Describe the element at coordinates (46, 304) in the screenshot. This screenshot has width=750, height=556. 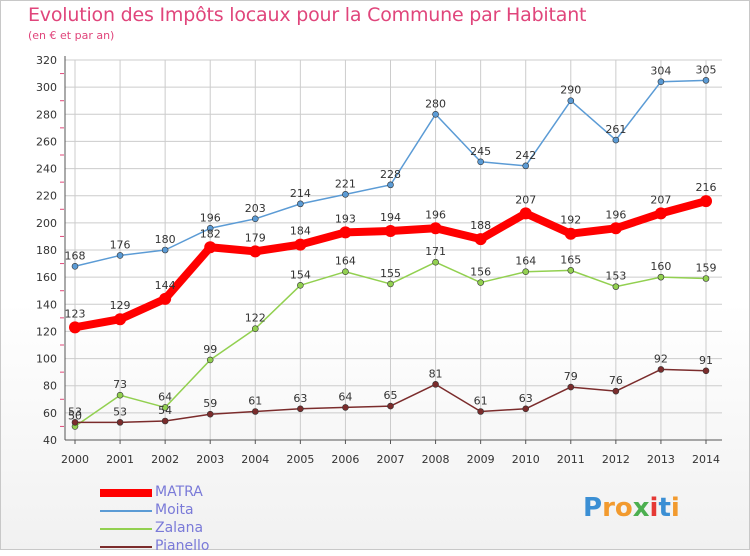
I see `y-tick-label-140: 140` at that location.